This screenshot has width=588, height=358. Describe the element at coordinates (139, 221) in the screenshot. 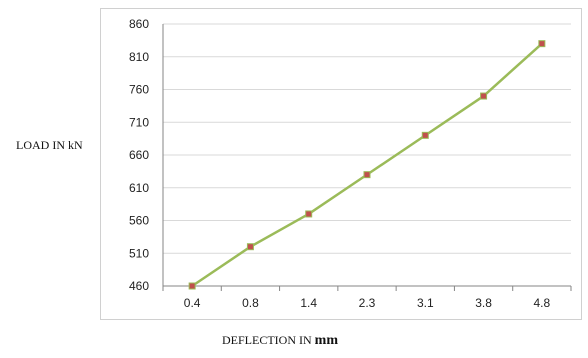

I see `y-tick-label: 560` at that location.